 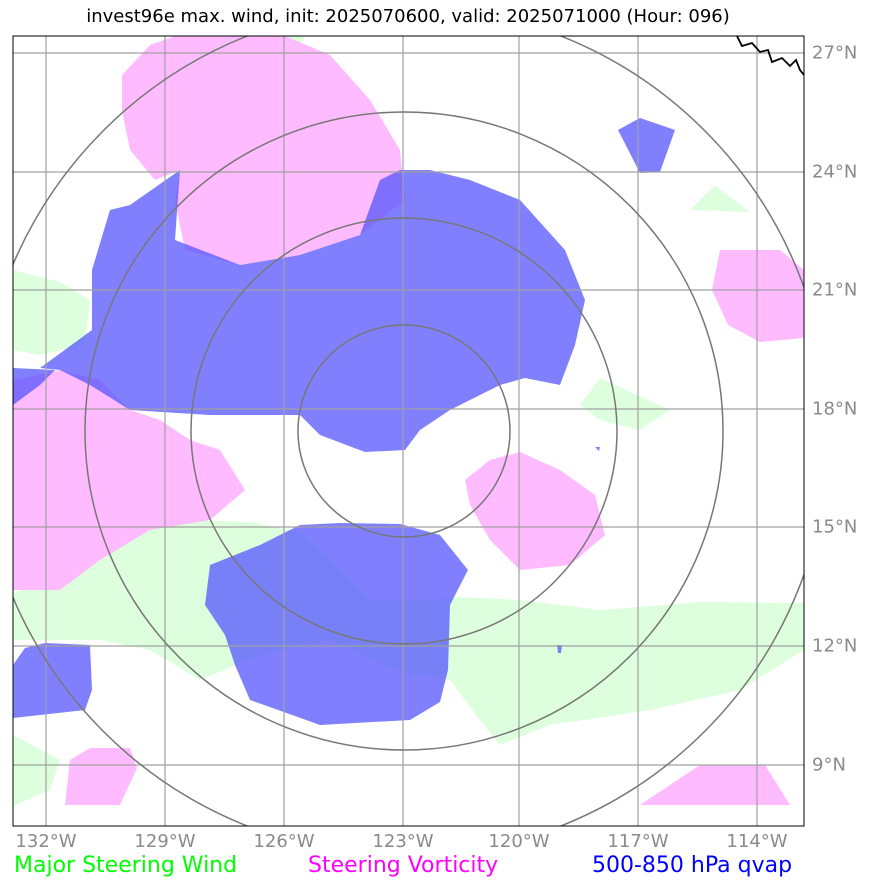 What do you see at coordinates (835, 409) in the screenshot?
I see `lat-label-18n: 18°N` at bounding box center [835, 409].